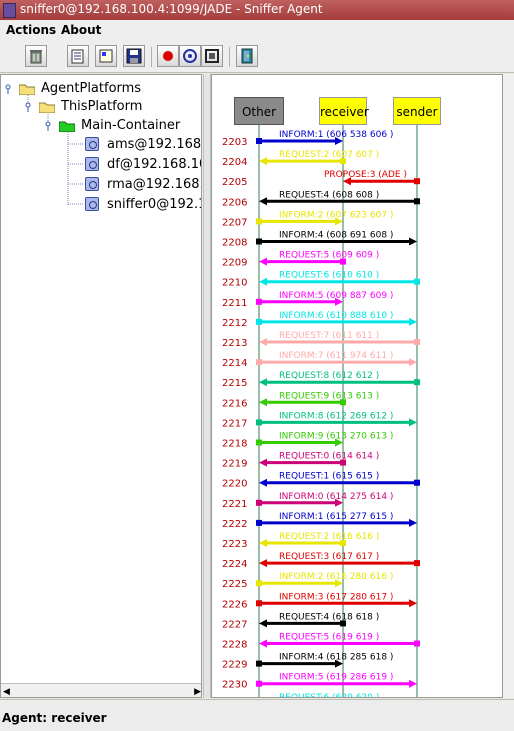  I want to click on message-2217: INFORM:8 (612 269 612 ) 2217, so click(319, 420).